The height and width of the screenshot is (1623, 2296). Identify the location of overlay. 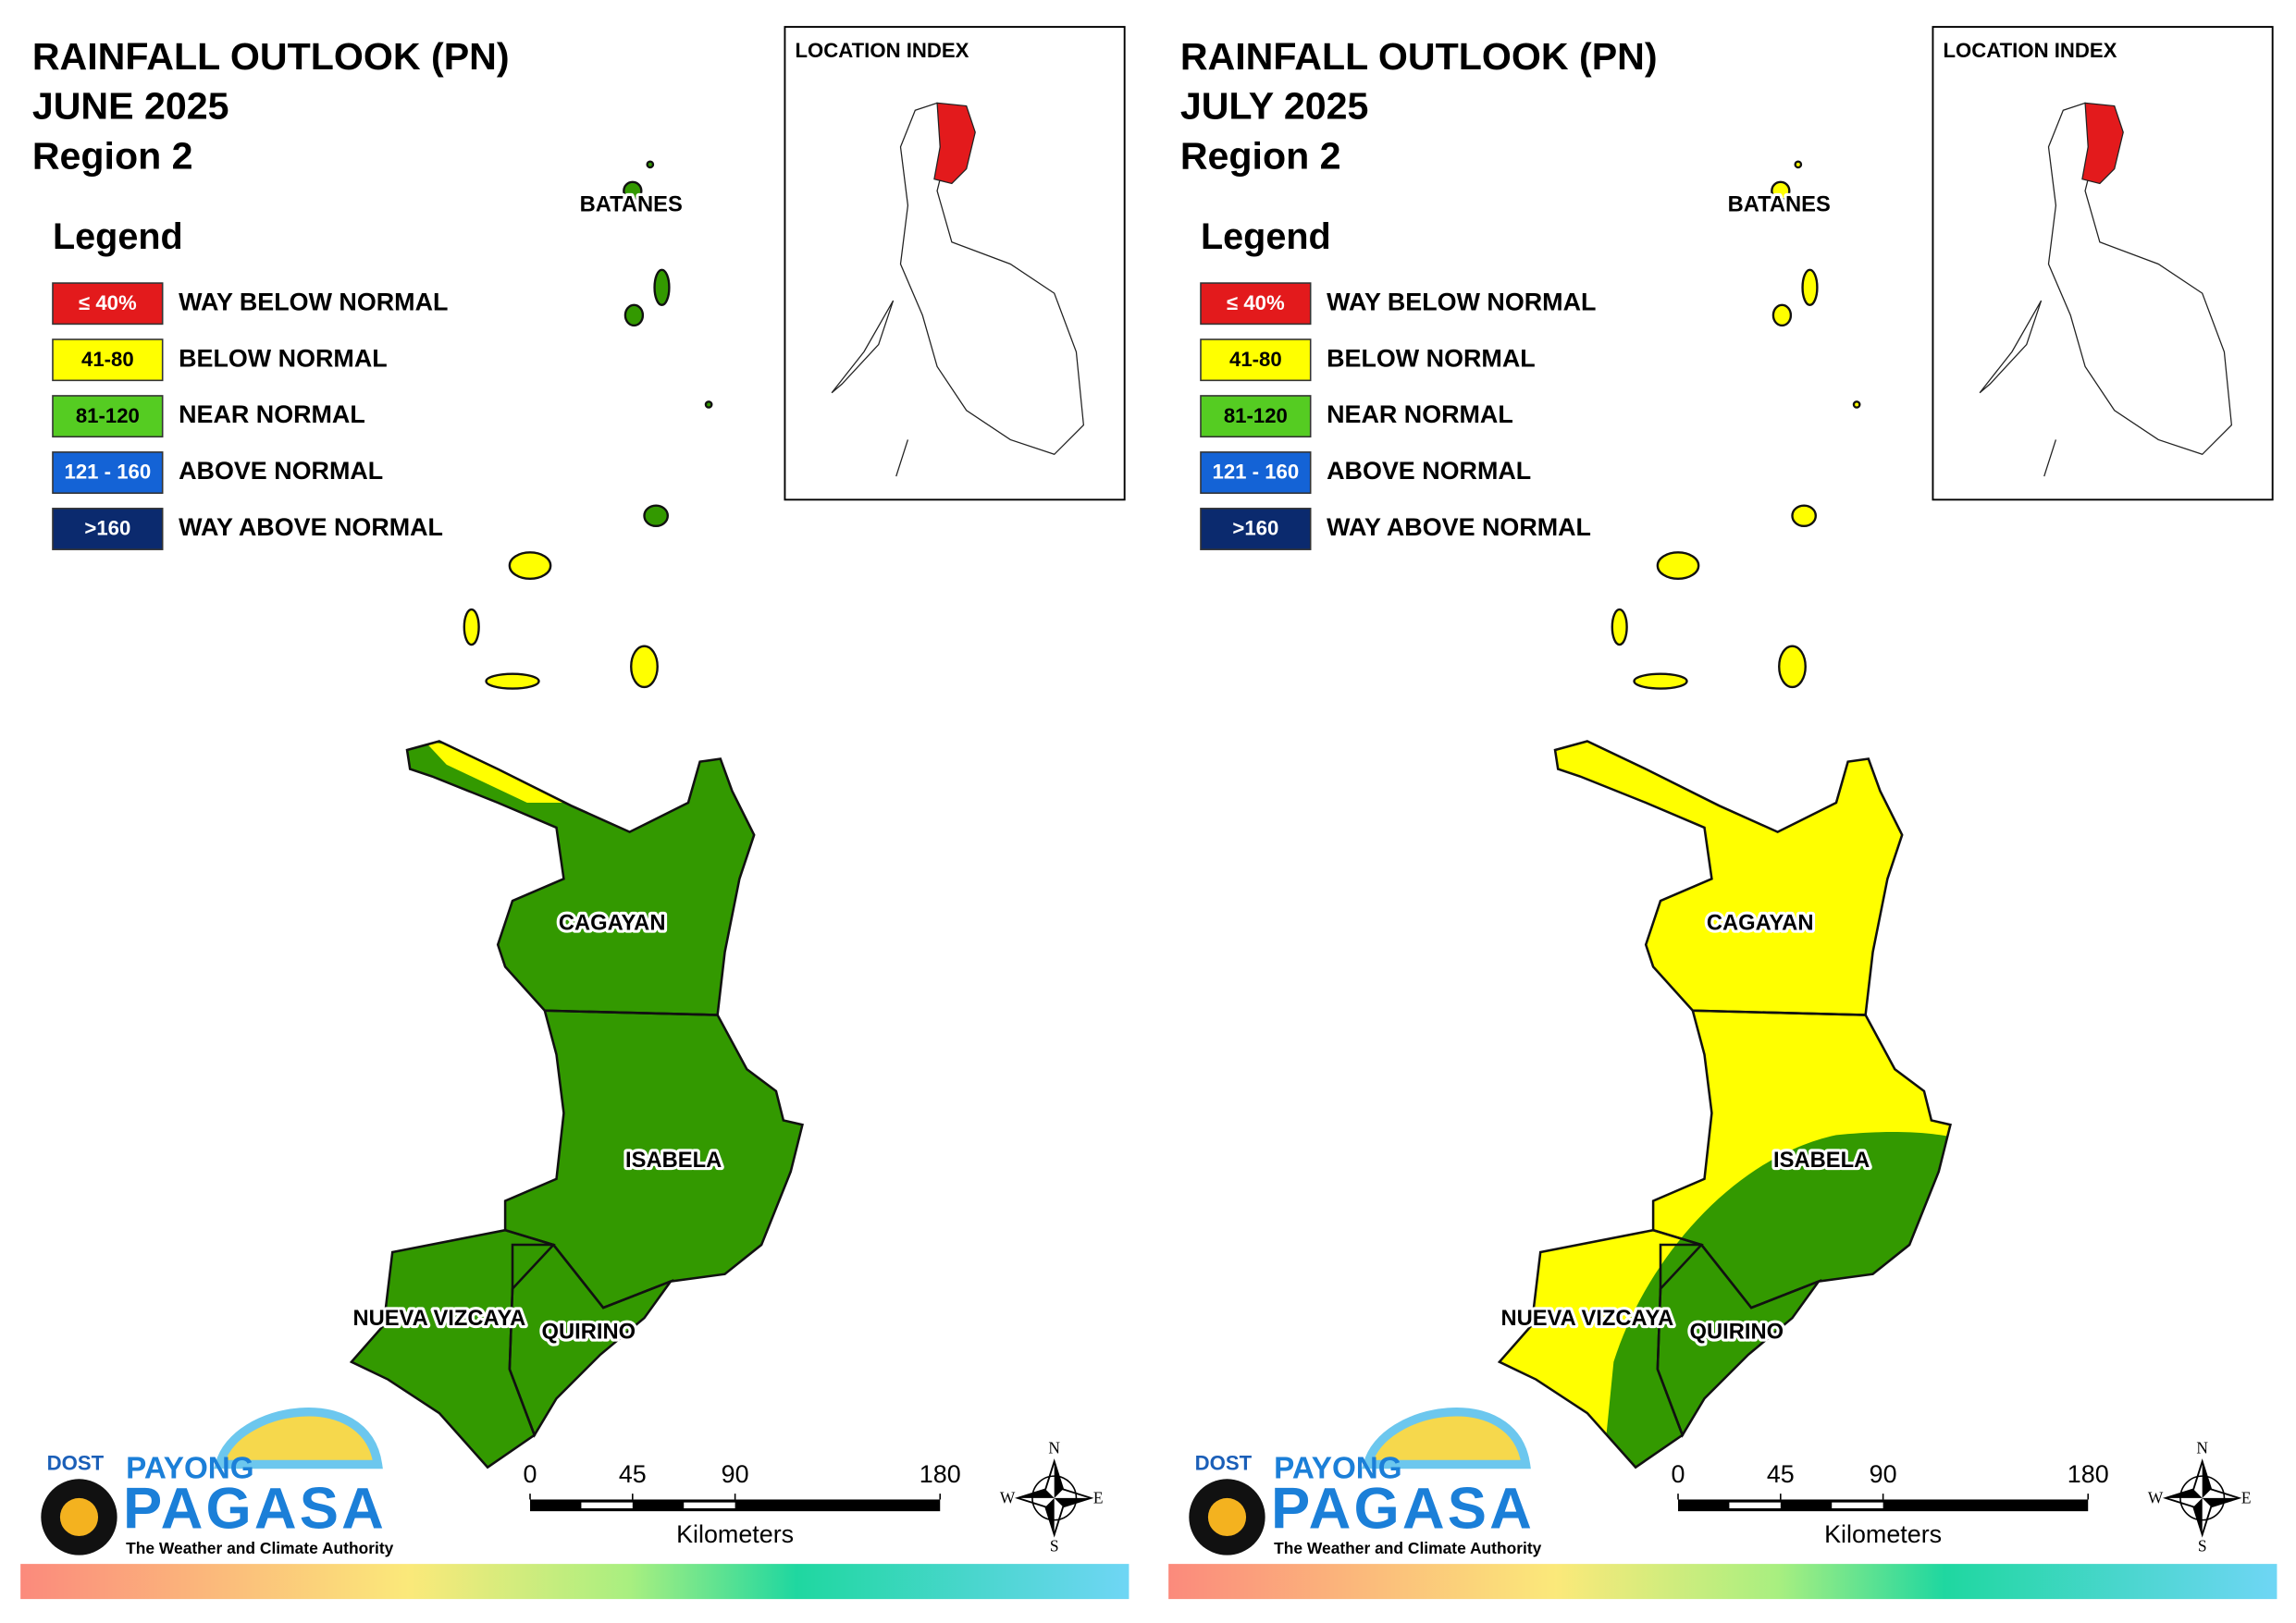
(1776, 1300).